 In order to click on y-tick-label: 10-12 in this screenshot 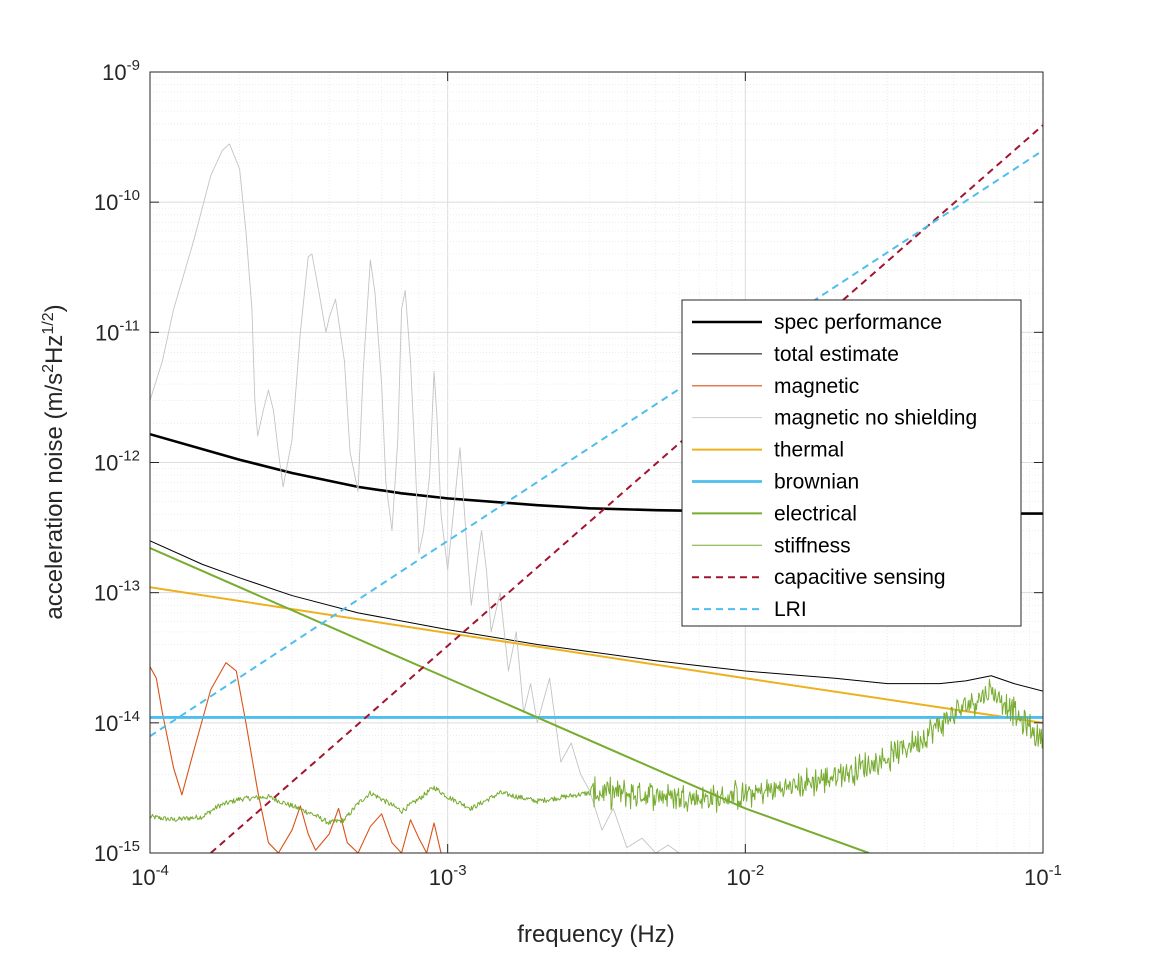, I will do `click(117, 462)`.